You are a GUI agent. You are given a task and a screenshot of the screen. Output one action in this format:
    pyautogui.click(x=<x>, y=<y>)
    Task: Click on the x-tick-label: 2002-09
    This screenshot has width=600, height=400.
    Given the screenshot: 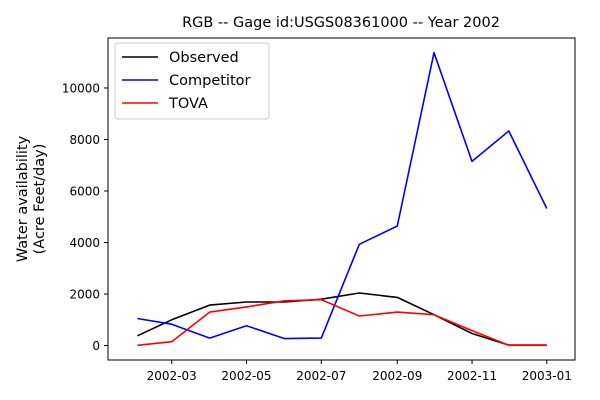 What is the action you would take?
    pyautogui.click(x=397, y=376)
    